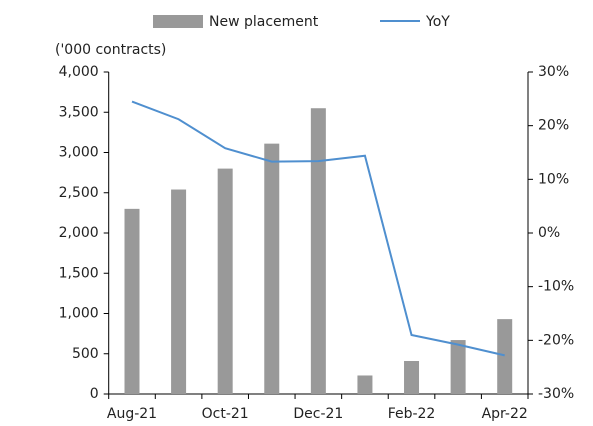 The height and width of the screenshot is (426, 593). I want to click on y-axis-label: ('000 contracts), so click(110, 50).